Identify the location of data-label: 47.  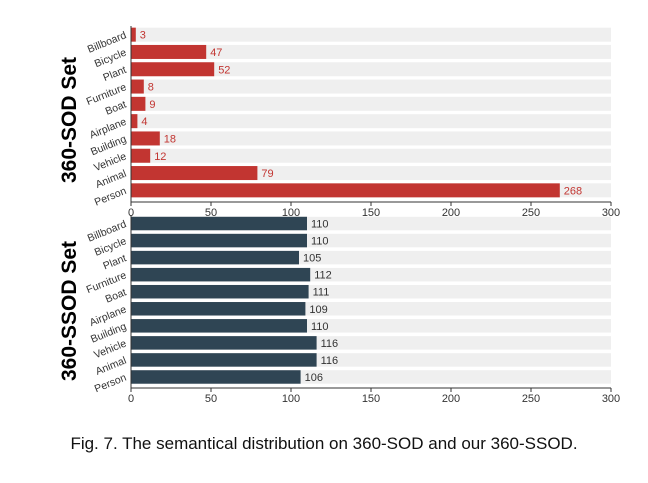
(216, 53).